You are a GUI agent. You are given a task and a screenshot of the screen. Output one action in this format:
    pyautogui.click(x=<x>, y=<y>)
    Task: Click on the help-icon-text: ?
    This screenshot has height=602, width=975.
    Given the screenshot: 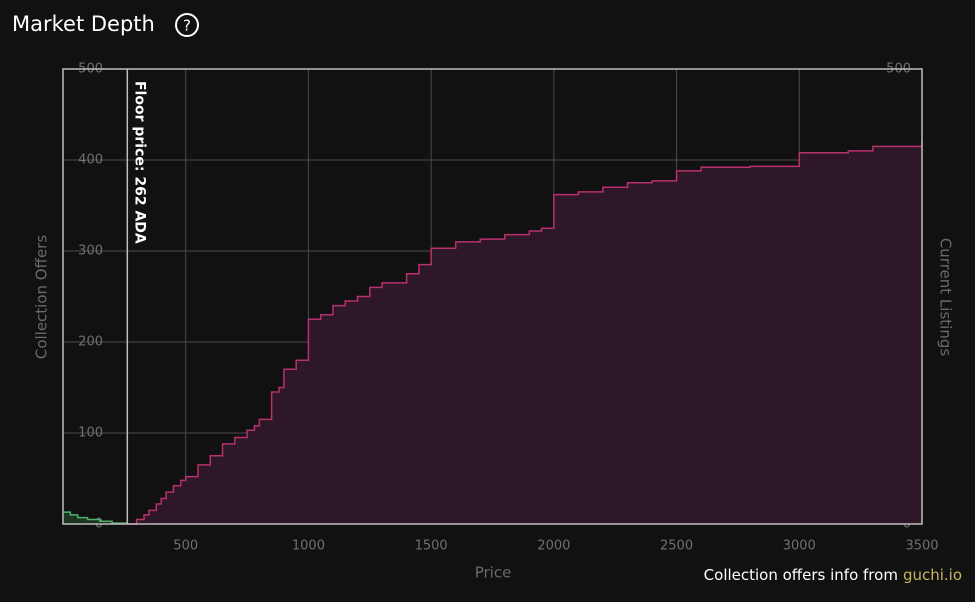 What is the action you would take?
    pyautogui.click(x=187, y=26)
    